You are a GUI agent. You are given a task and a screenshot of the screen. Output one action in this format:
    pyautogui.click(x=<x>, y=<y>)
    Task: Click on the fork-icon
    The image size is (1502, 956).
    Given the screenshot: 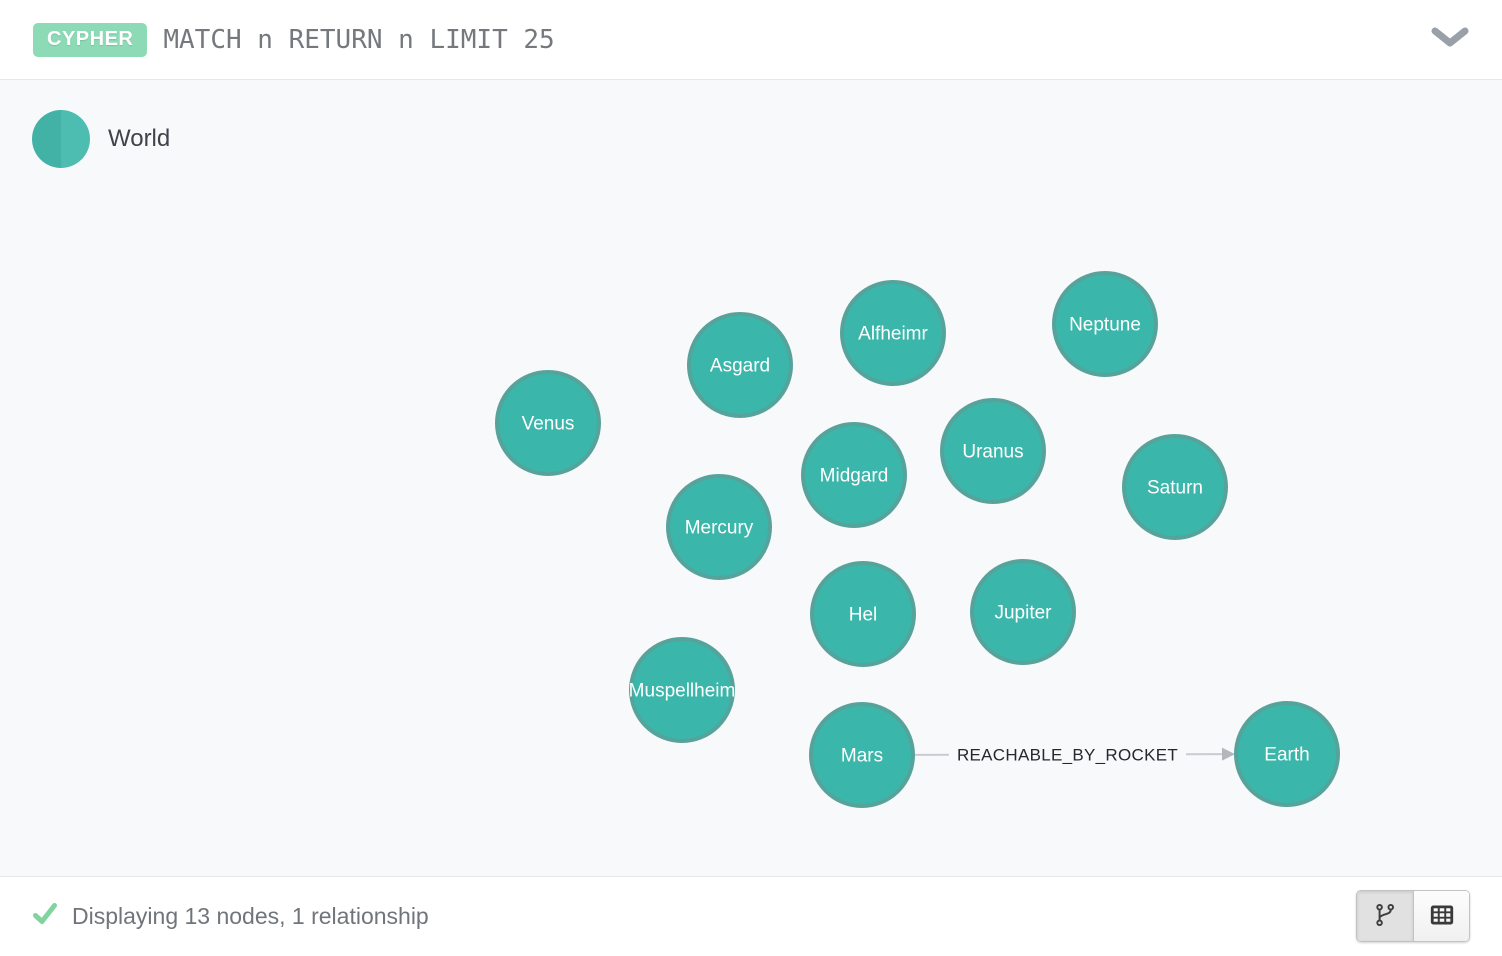 What is the action you would take?
    pyautogui.click(x=1385, y=916)
    